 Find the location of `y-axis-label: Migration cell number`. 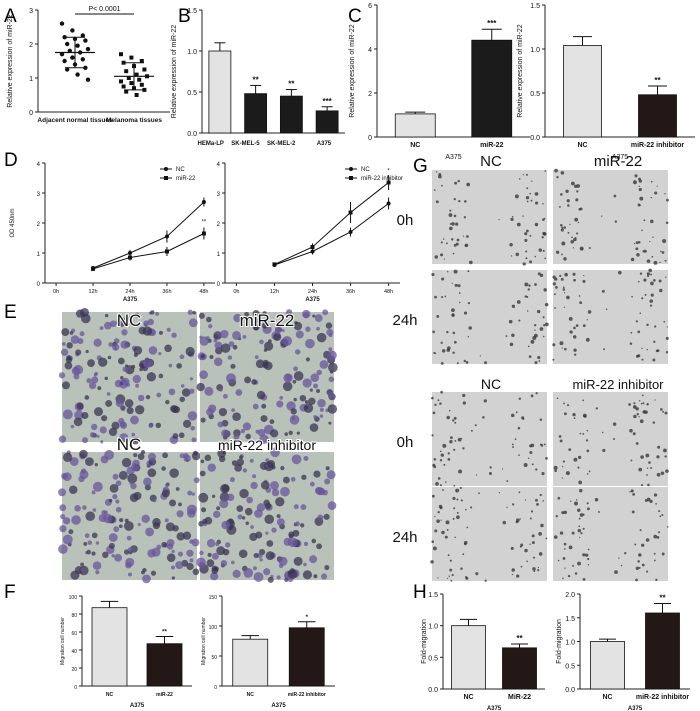

y-axis-label: Migration cell number is located at coordinates (204, 641).